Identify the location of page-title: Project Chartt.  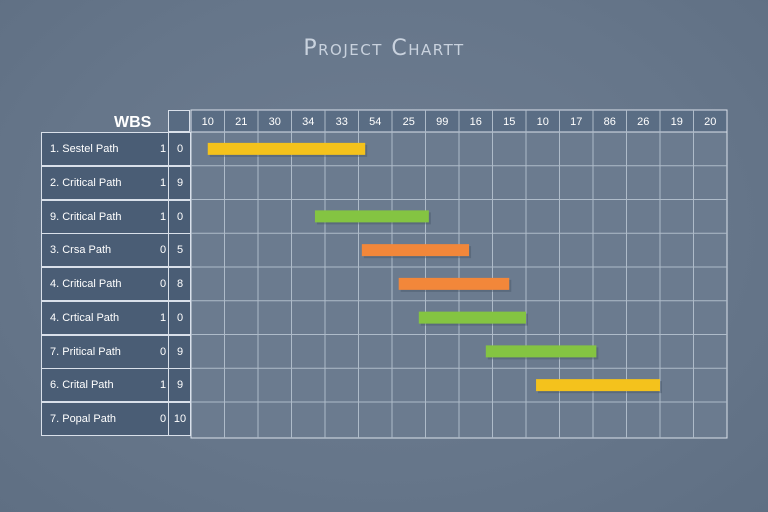
(384, 48).